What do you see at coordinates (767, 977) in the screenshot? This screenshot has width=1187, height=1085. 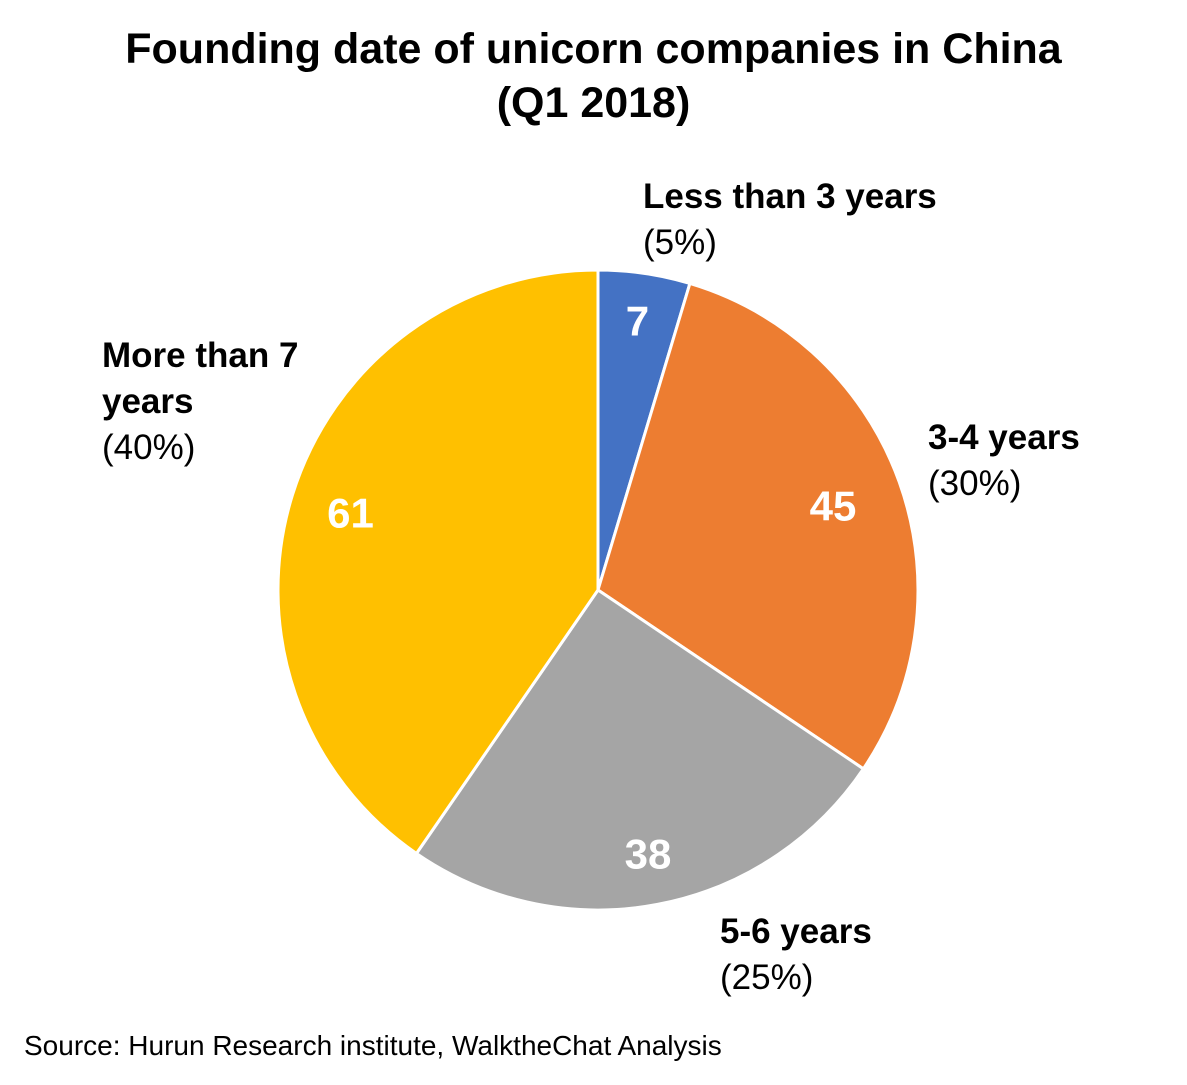 I see `slice-percent-5-6: (25%)` at bounding box center [767, 977].